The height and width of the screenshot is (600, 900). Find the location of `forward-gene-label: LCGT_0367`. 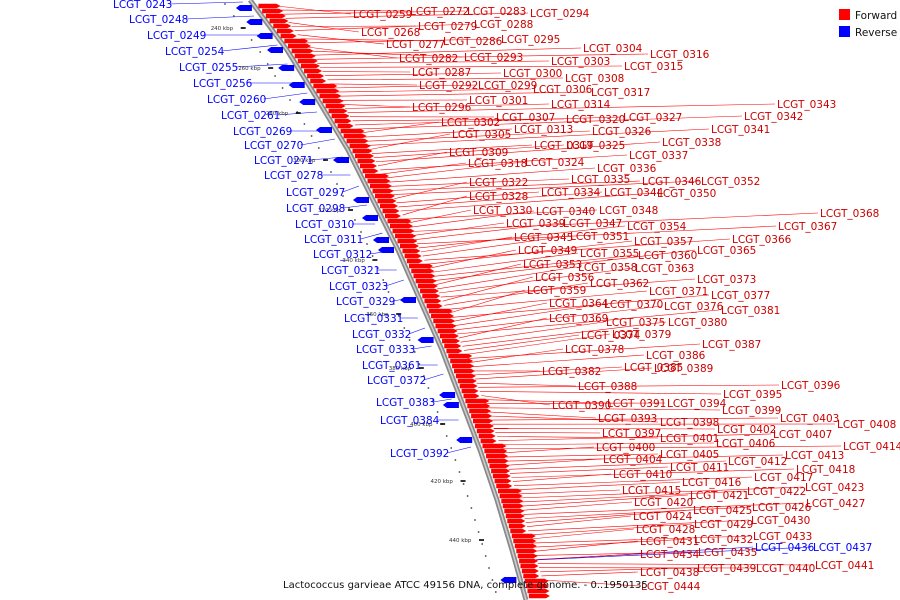

forward-gene-label: LCGT_0367 is located at coordinates (807, 227).